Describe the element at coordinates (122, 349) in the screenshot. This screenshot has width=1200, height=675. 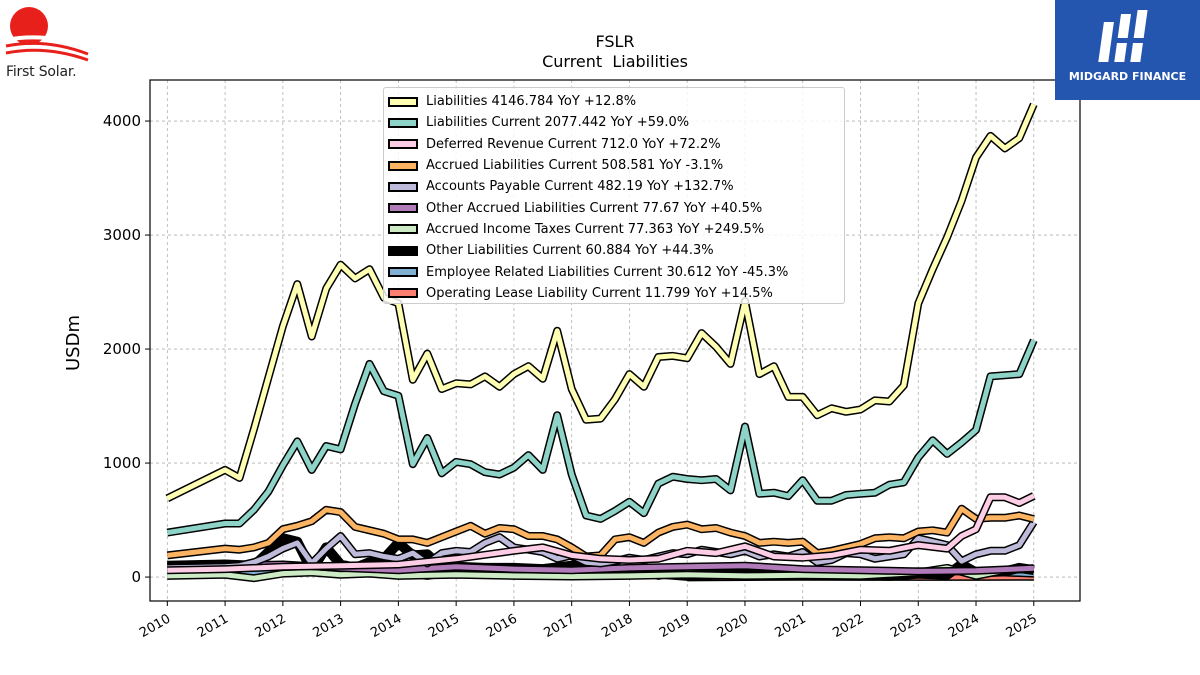
I see `y-tick-label: 2000` at that location.